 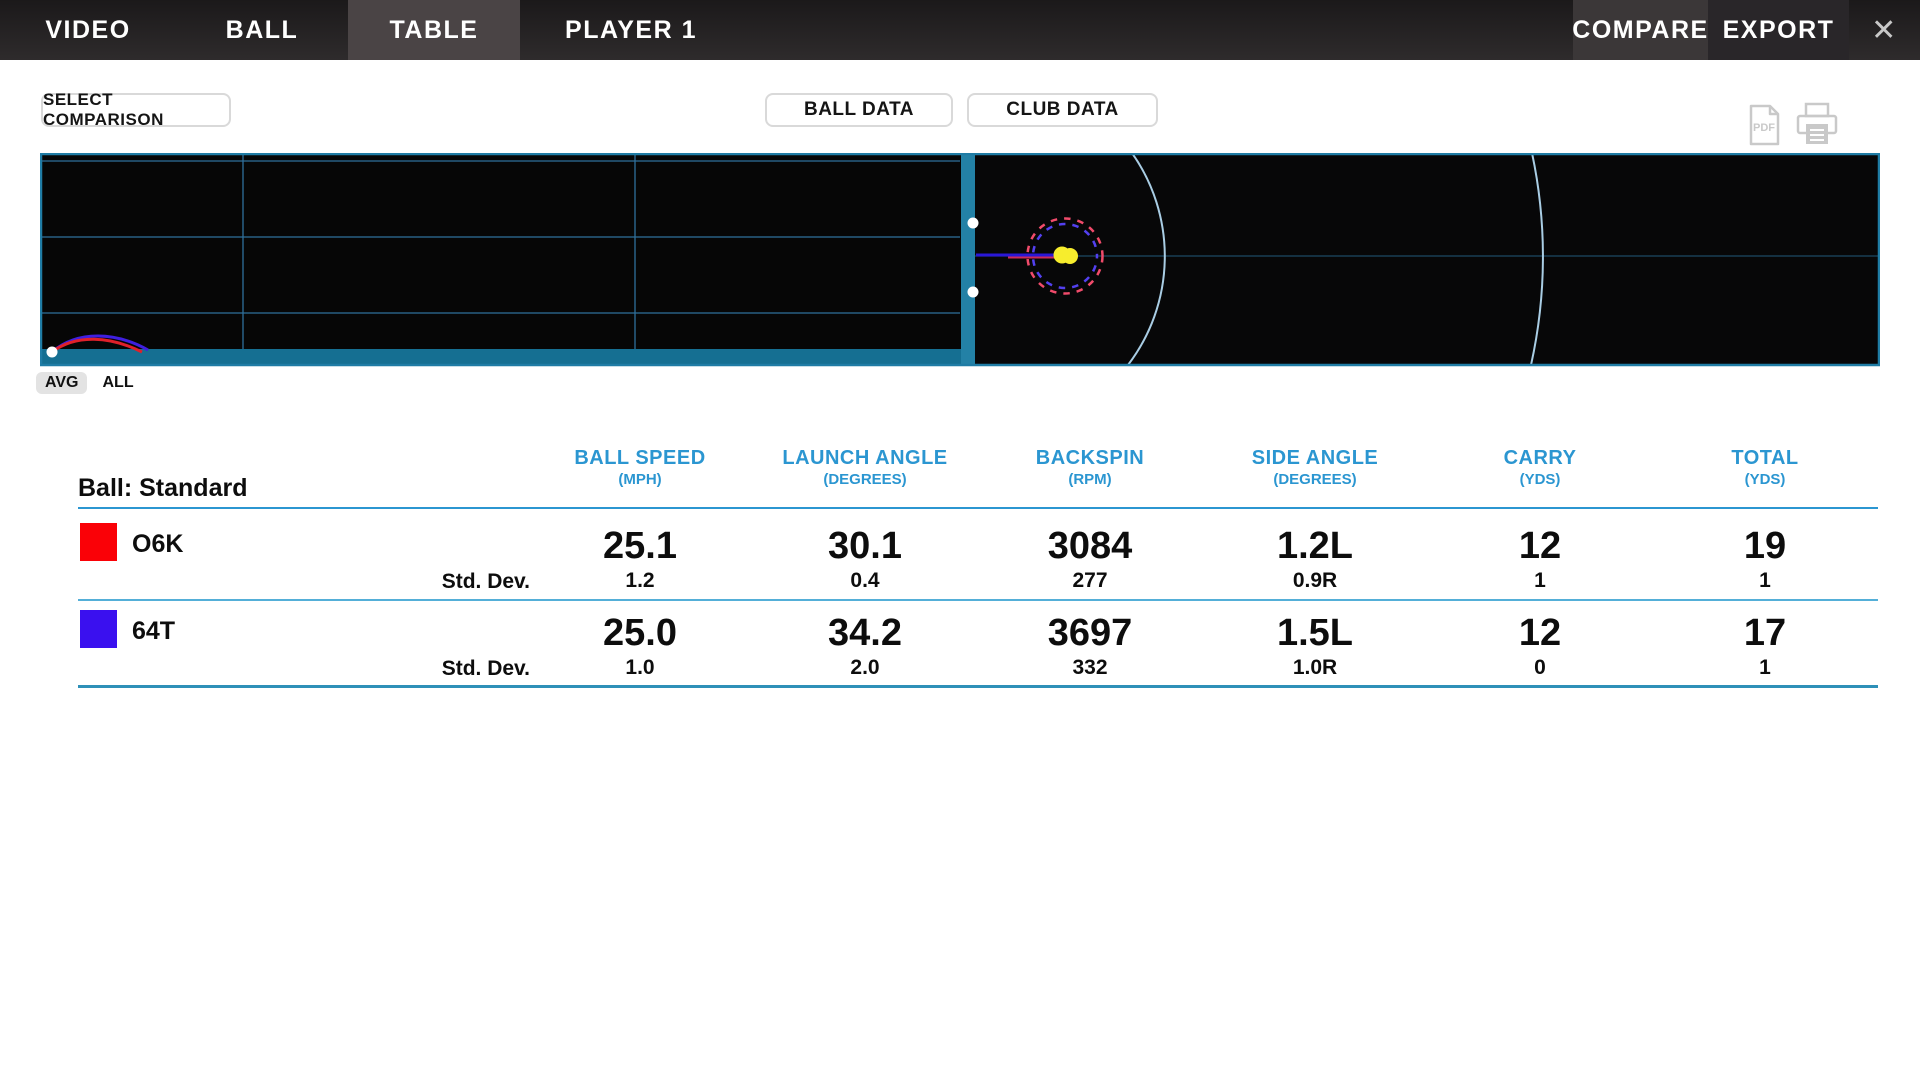 What do you see at coordinates (88, 29) in the screenshot?
I see `tab-video: VIDEO` at bounding box center [88, 29].